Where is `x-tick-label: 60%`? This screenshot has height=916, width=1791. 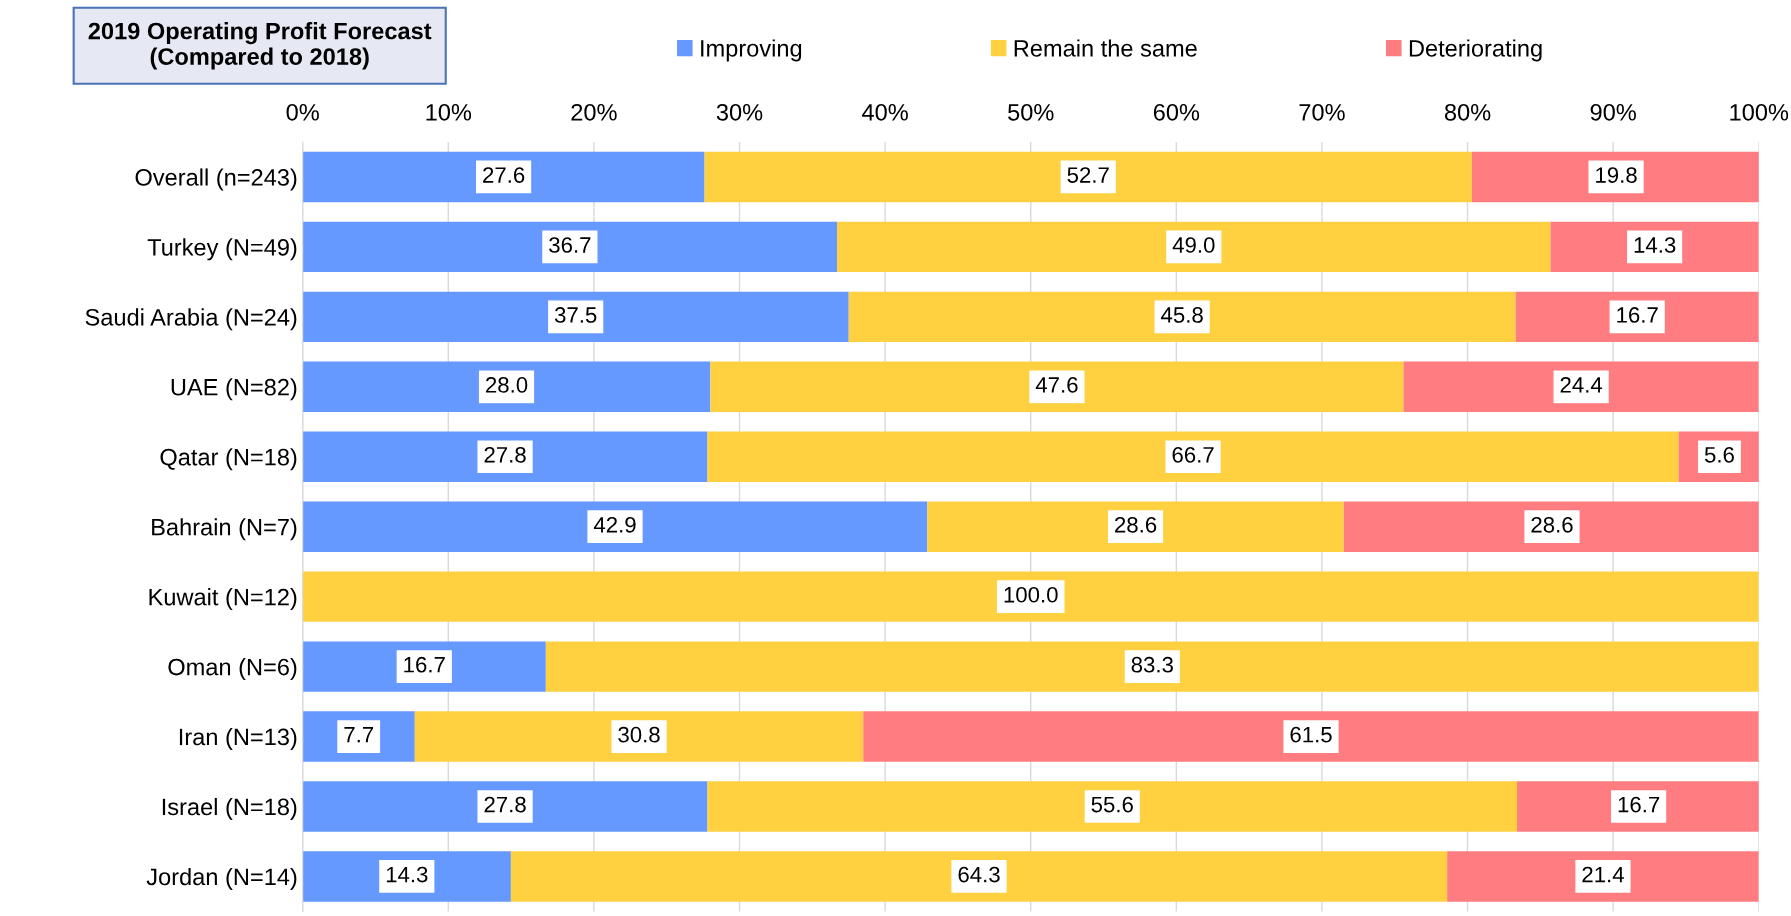
x-tick-label: 60% is located at coordinates (1176, 112).